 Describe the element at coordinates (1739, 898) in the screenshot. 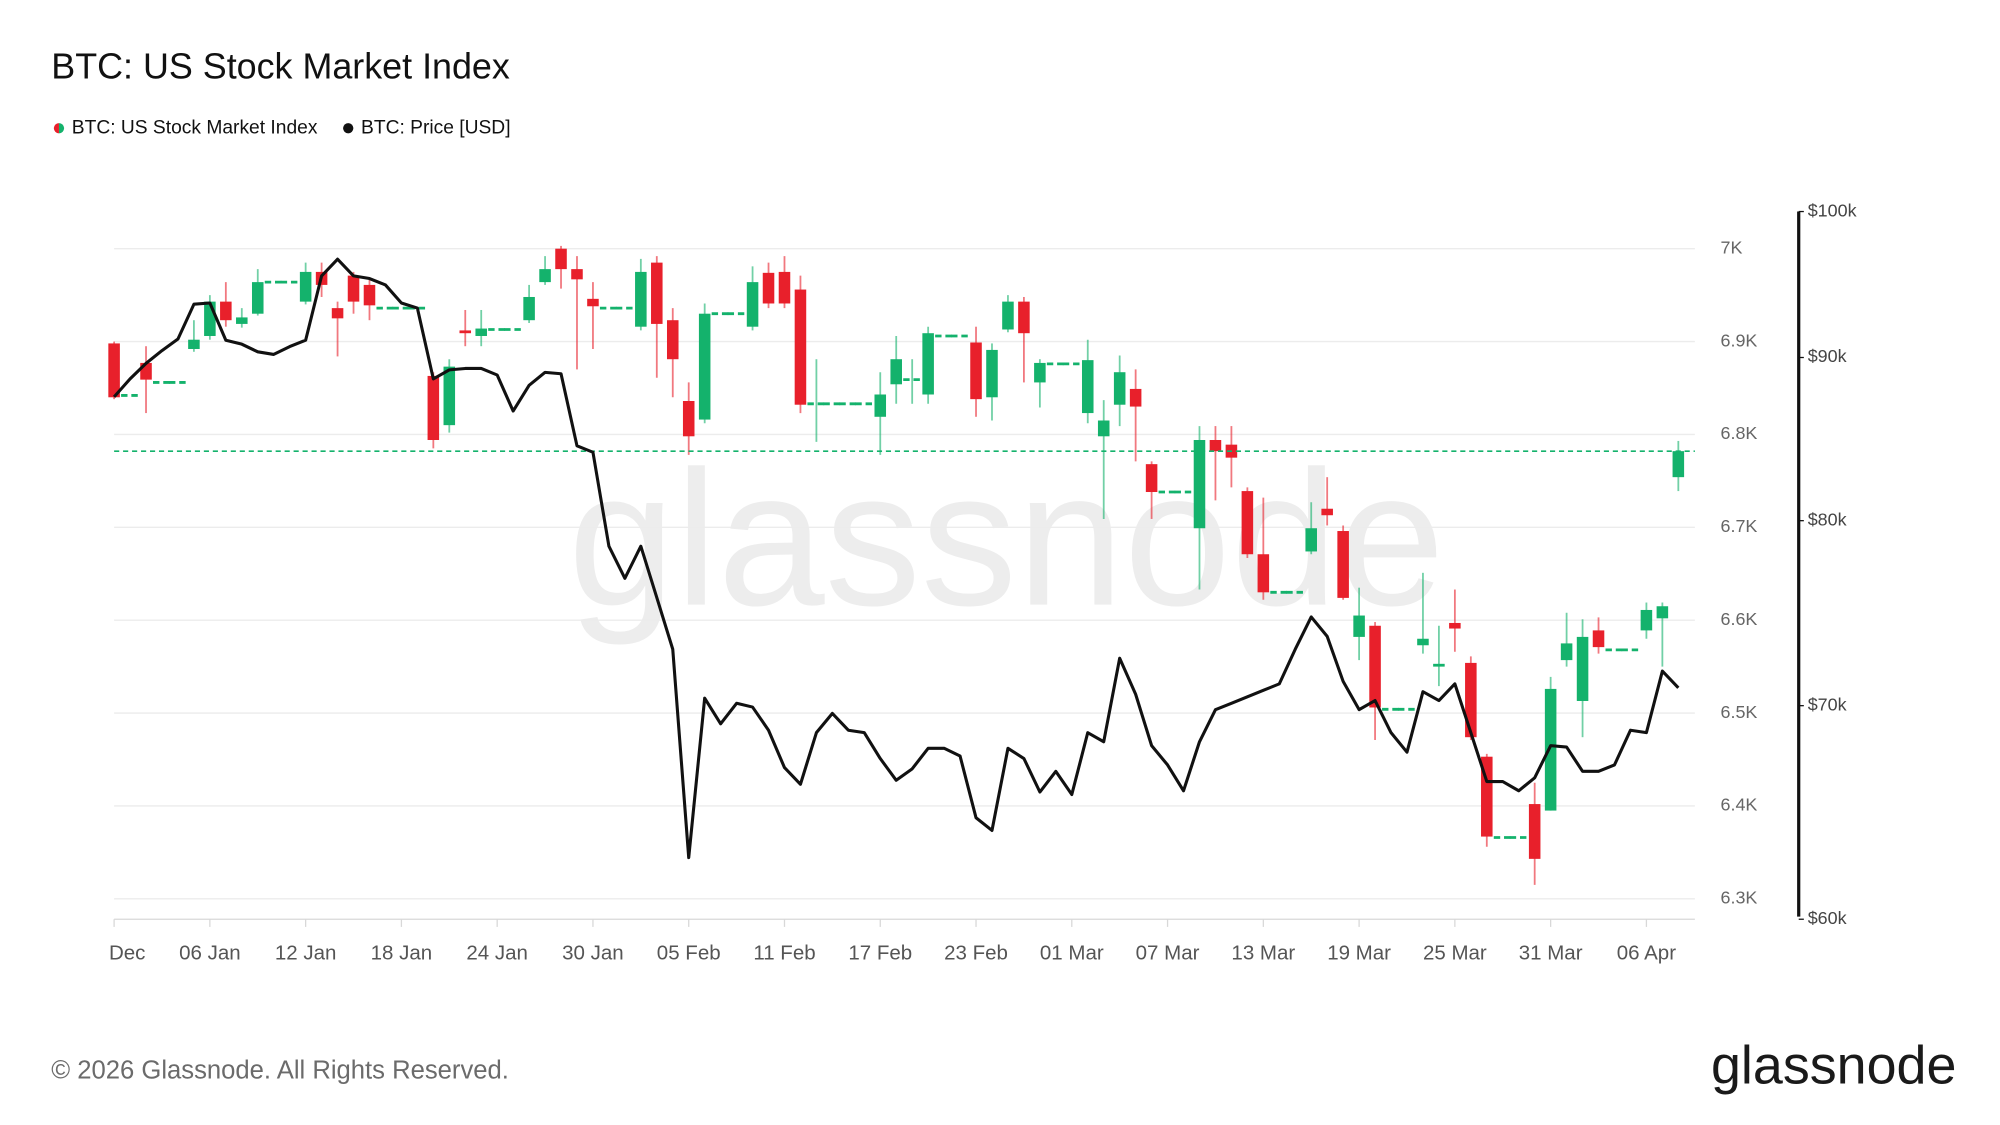

I see `y-tick-label: 6.3K` at that location.